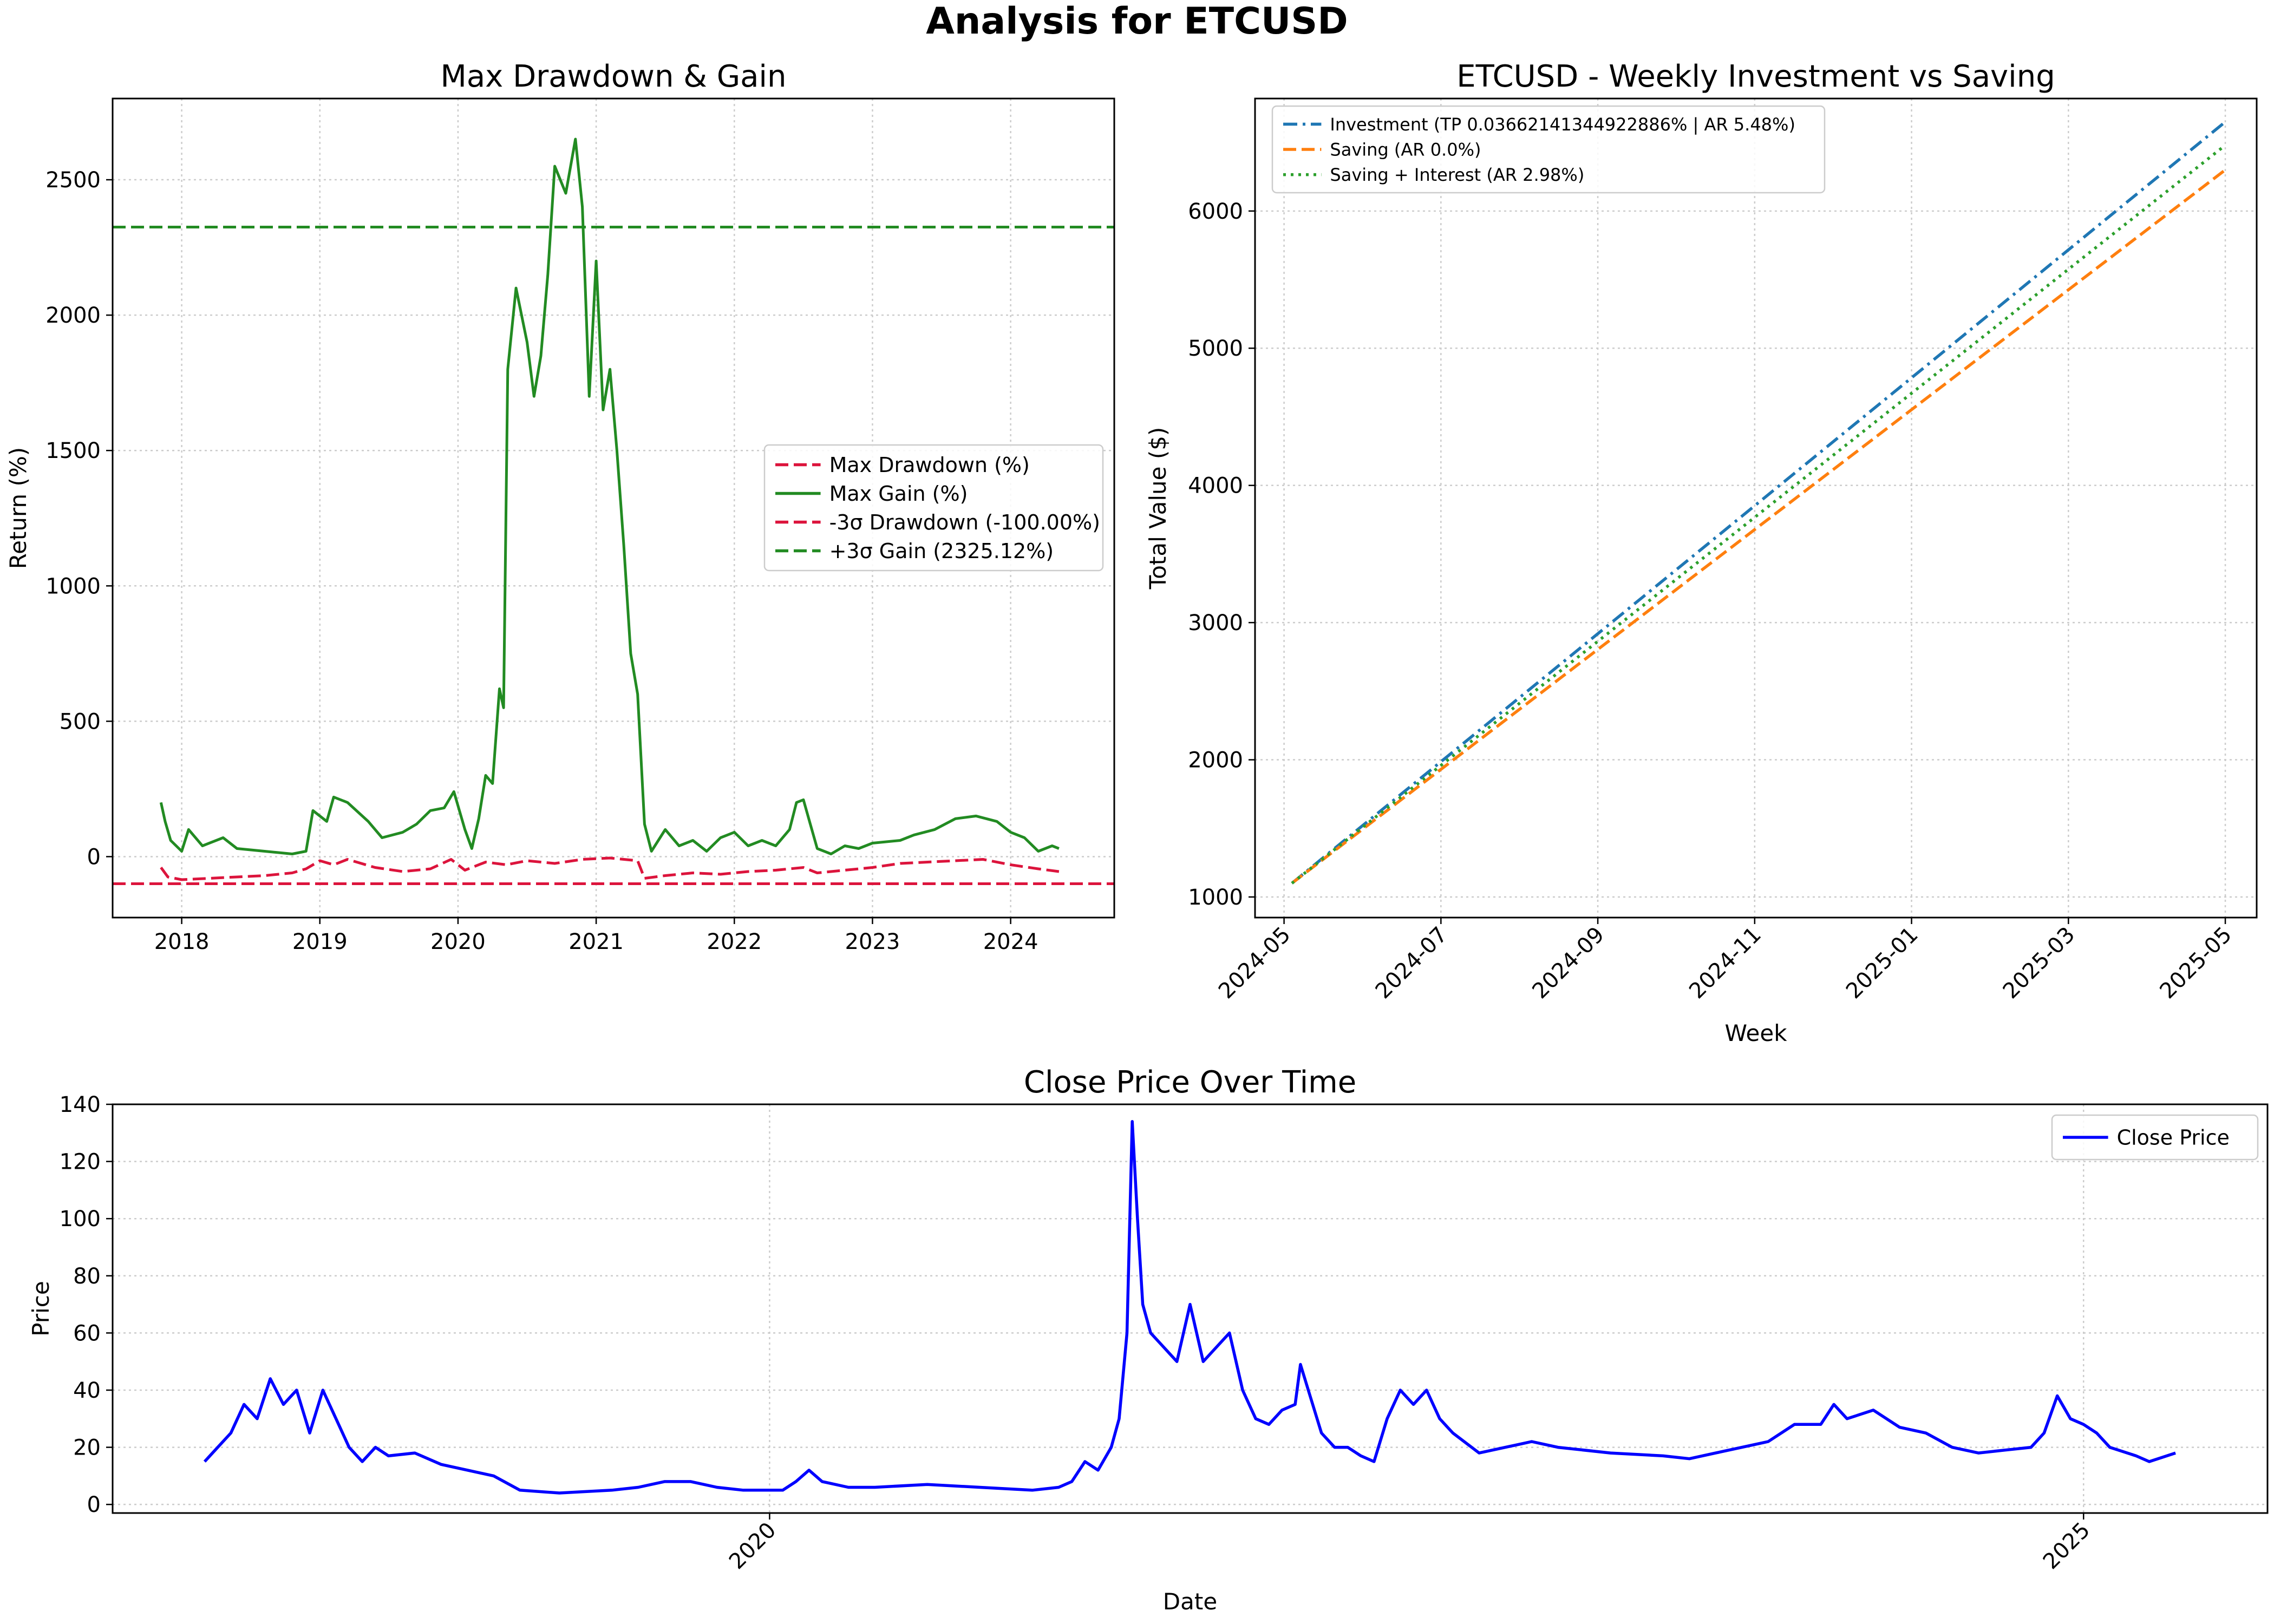 Image resolution: width=2274 pixels, height=1624 pixels. What do you see at coordinates (1137, 22) in the screenshot?
I see `figure-title: Analysis for ETCUSD` at bounding box center [1137, 22].